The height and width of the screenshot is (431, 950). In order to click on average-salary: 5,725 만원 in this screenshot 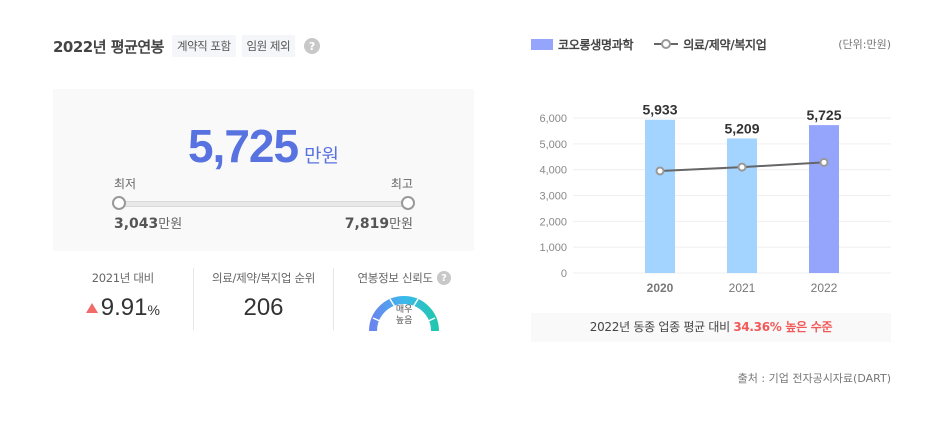, I will do `click(263, 146)`.